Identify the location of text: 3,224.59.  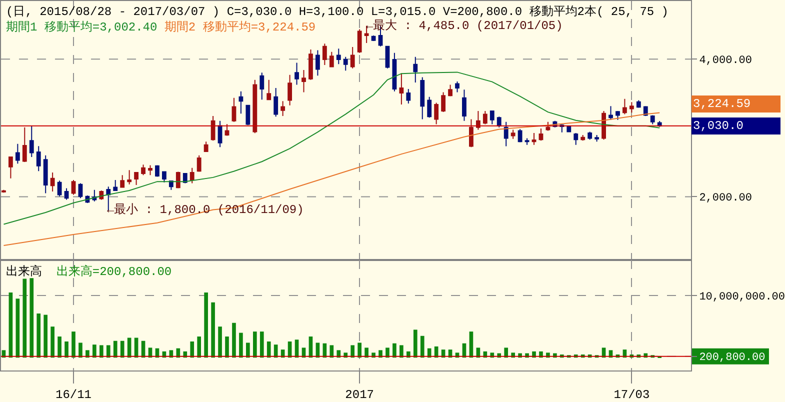
(722, 104).